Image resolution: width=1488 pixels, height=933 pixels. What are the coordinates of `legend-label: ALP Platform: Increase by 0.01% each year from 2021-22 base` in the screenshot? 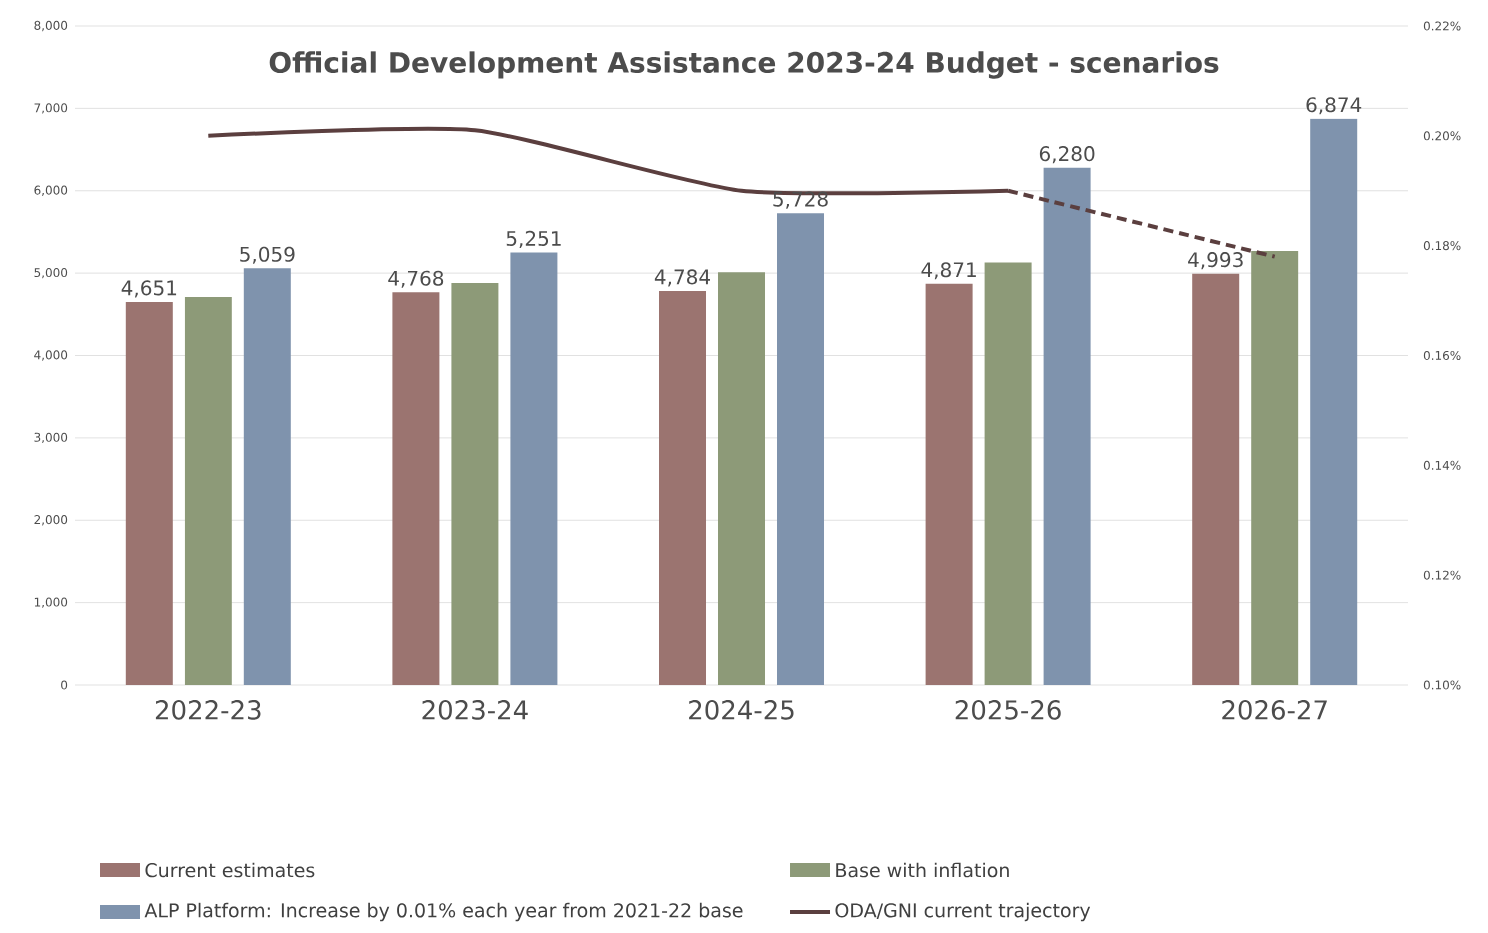 It's located at (443, 912).